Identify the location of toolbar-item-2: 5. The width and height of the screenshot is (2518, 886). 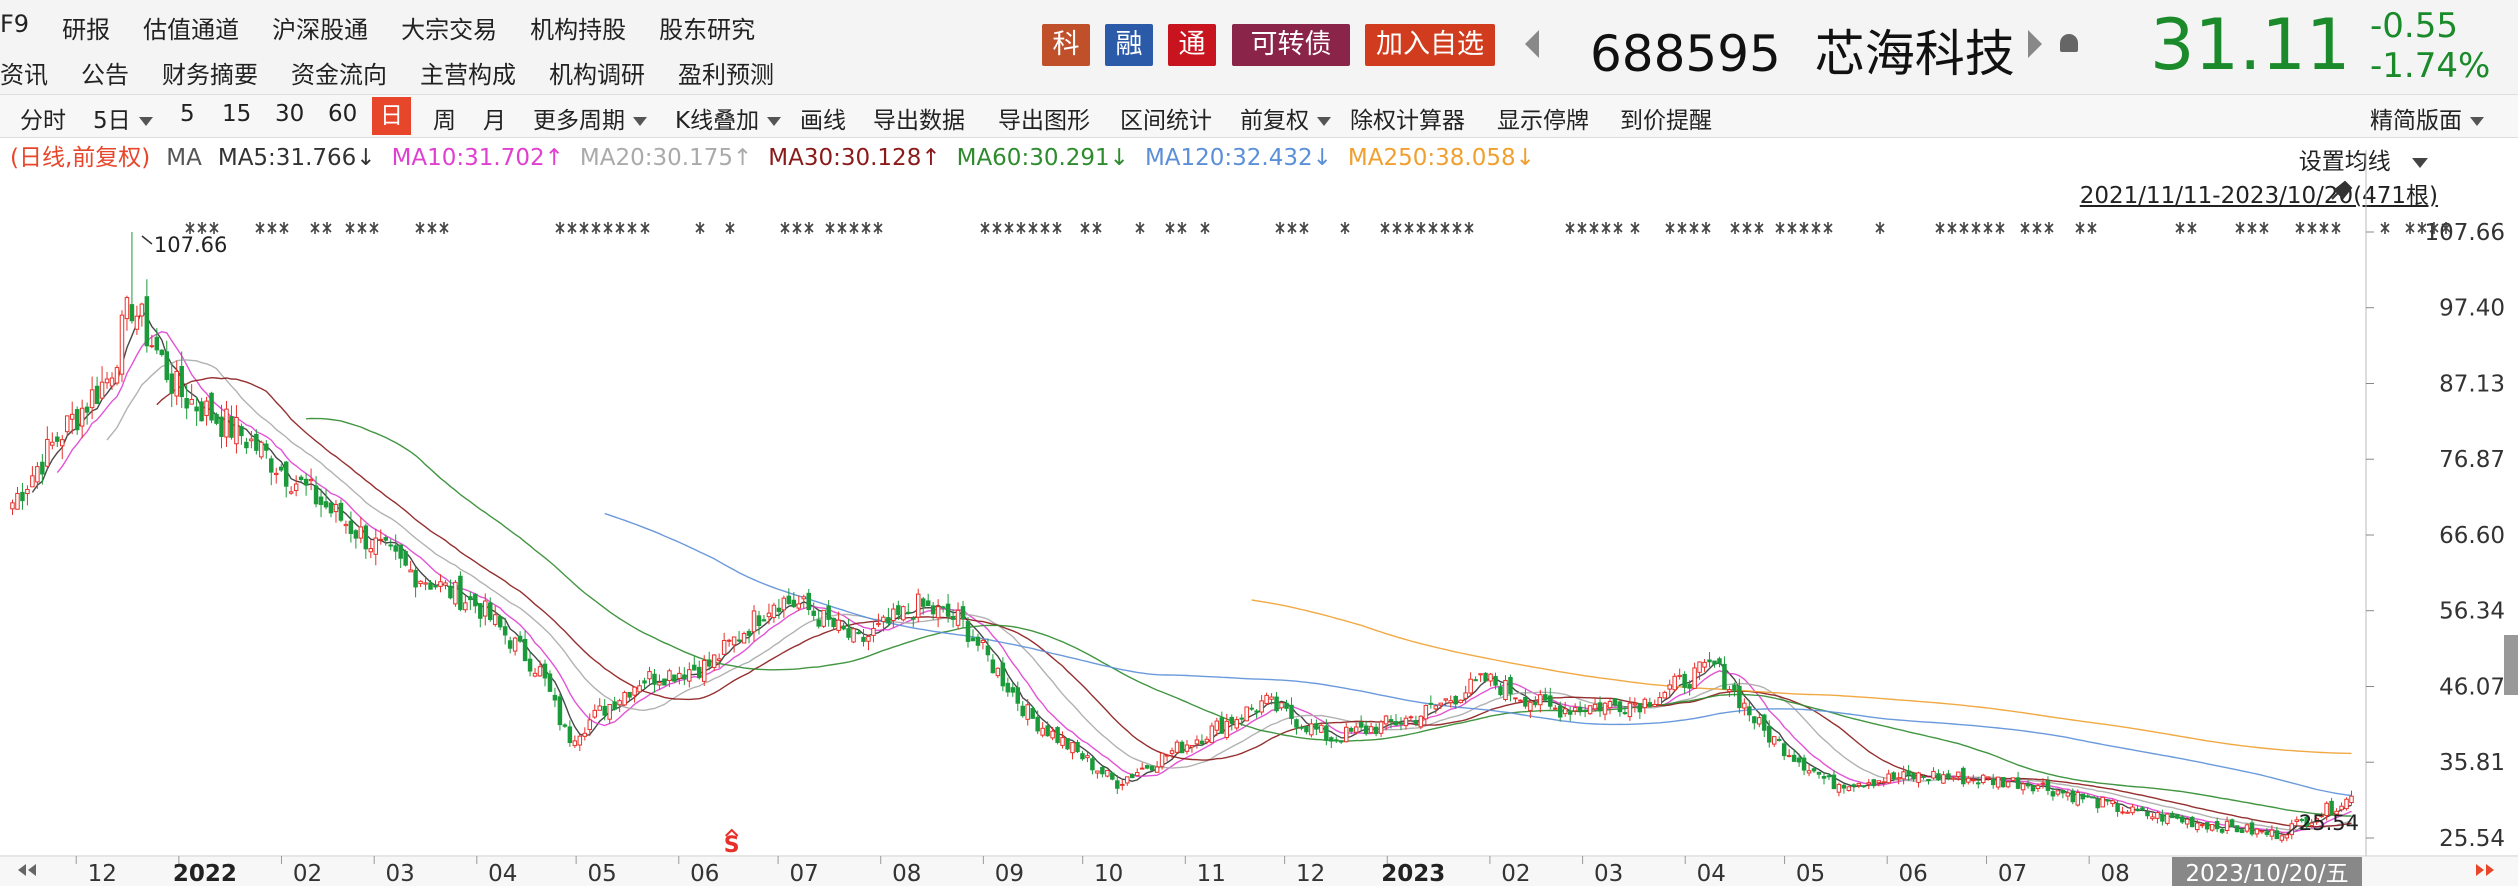
(187, 114).